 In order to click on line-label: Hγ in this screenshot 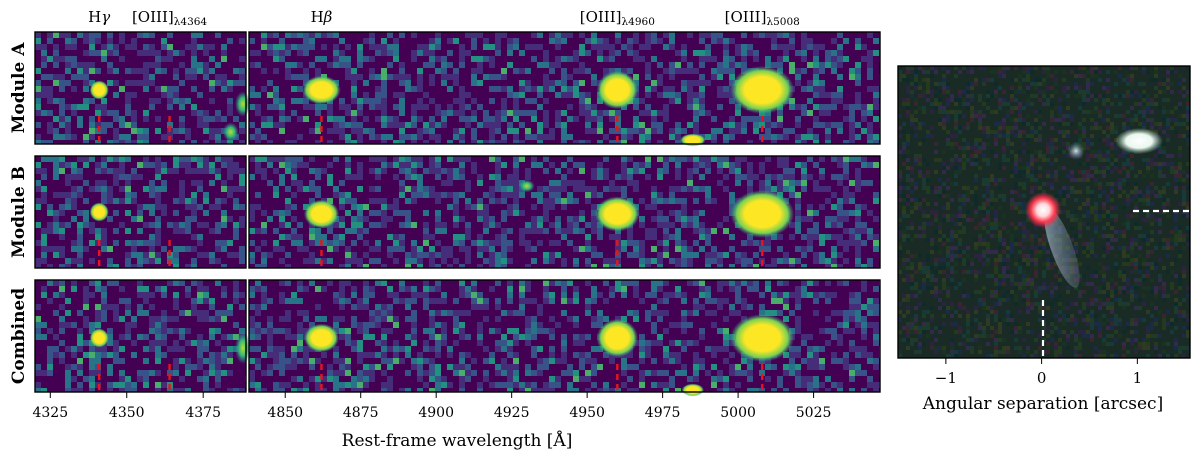, I will do `click(99, 17)`.